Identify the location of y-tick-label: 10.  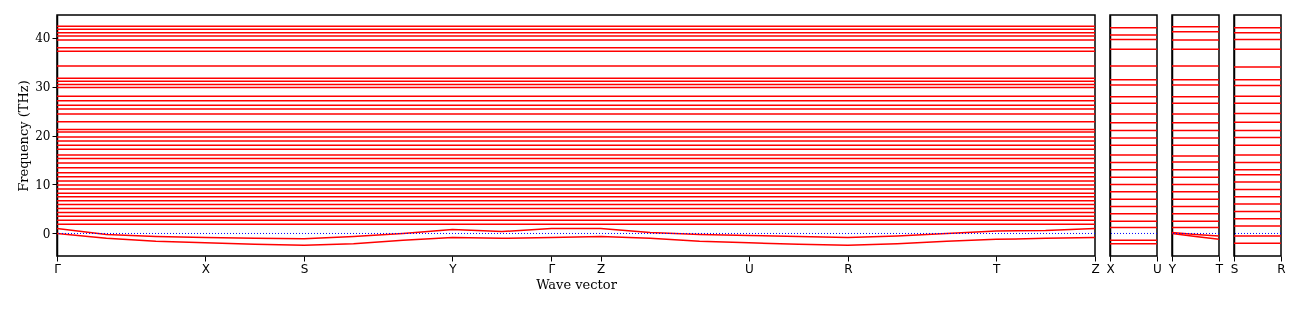
(43, 184).